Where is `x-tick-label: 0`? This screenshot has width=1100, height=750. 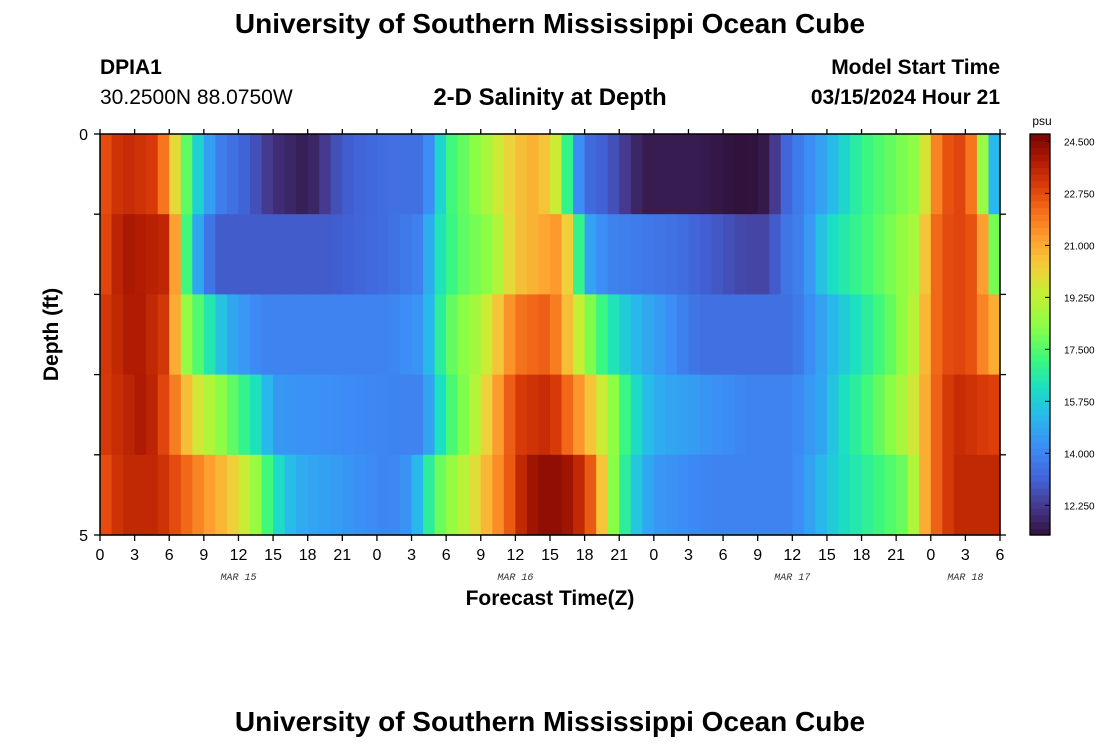
x-tick-label: 0 is located at coordinates (100, 555).